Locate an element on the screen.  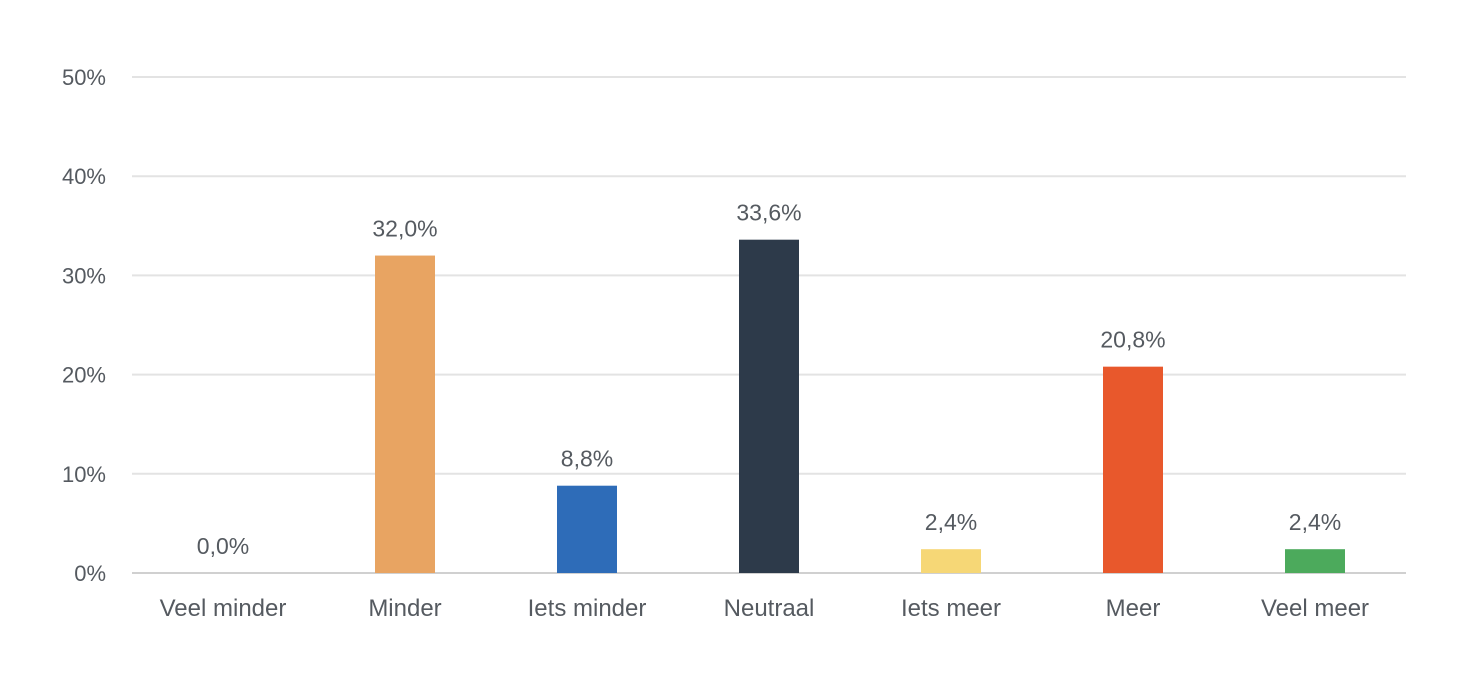
bar-iets-minder is located at coordinates (587, 529).